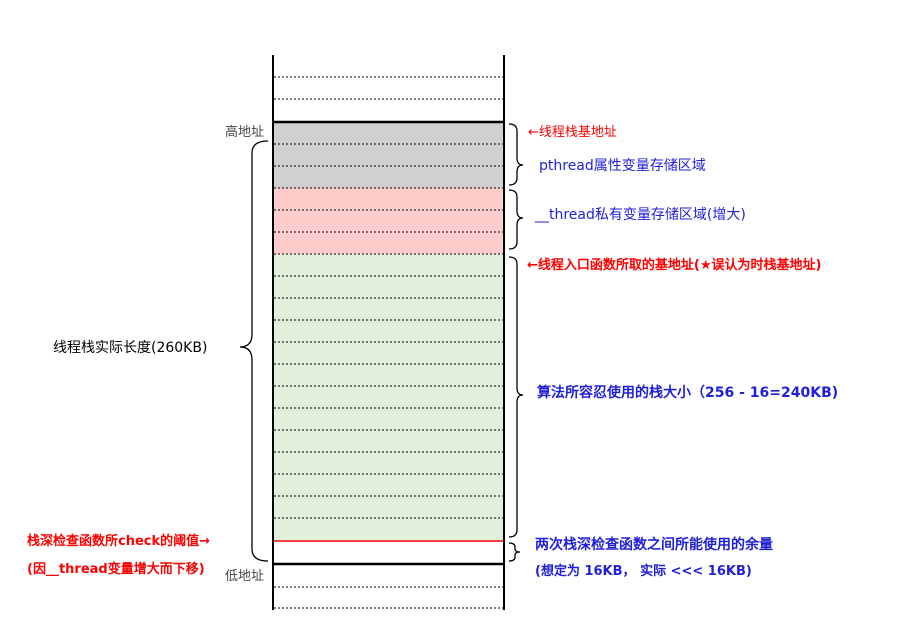 This screenshot has width=916, height=631. I want to click on thread-area-label: __thread私有变量存储区域(增大), so click(640, 215).